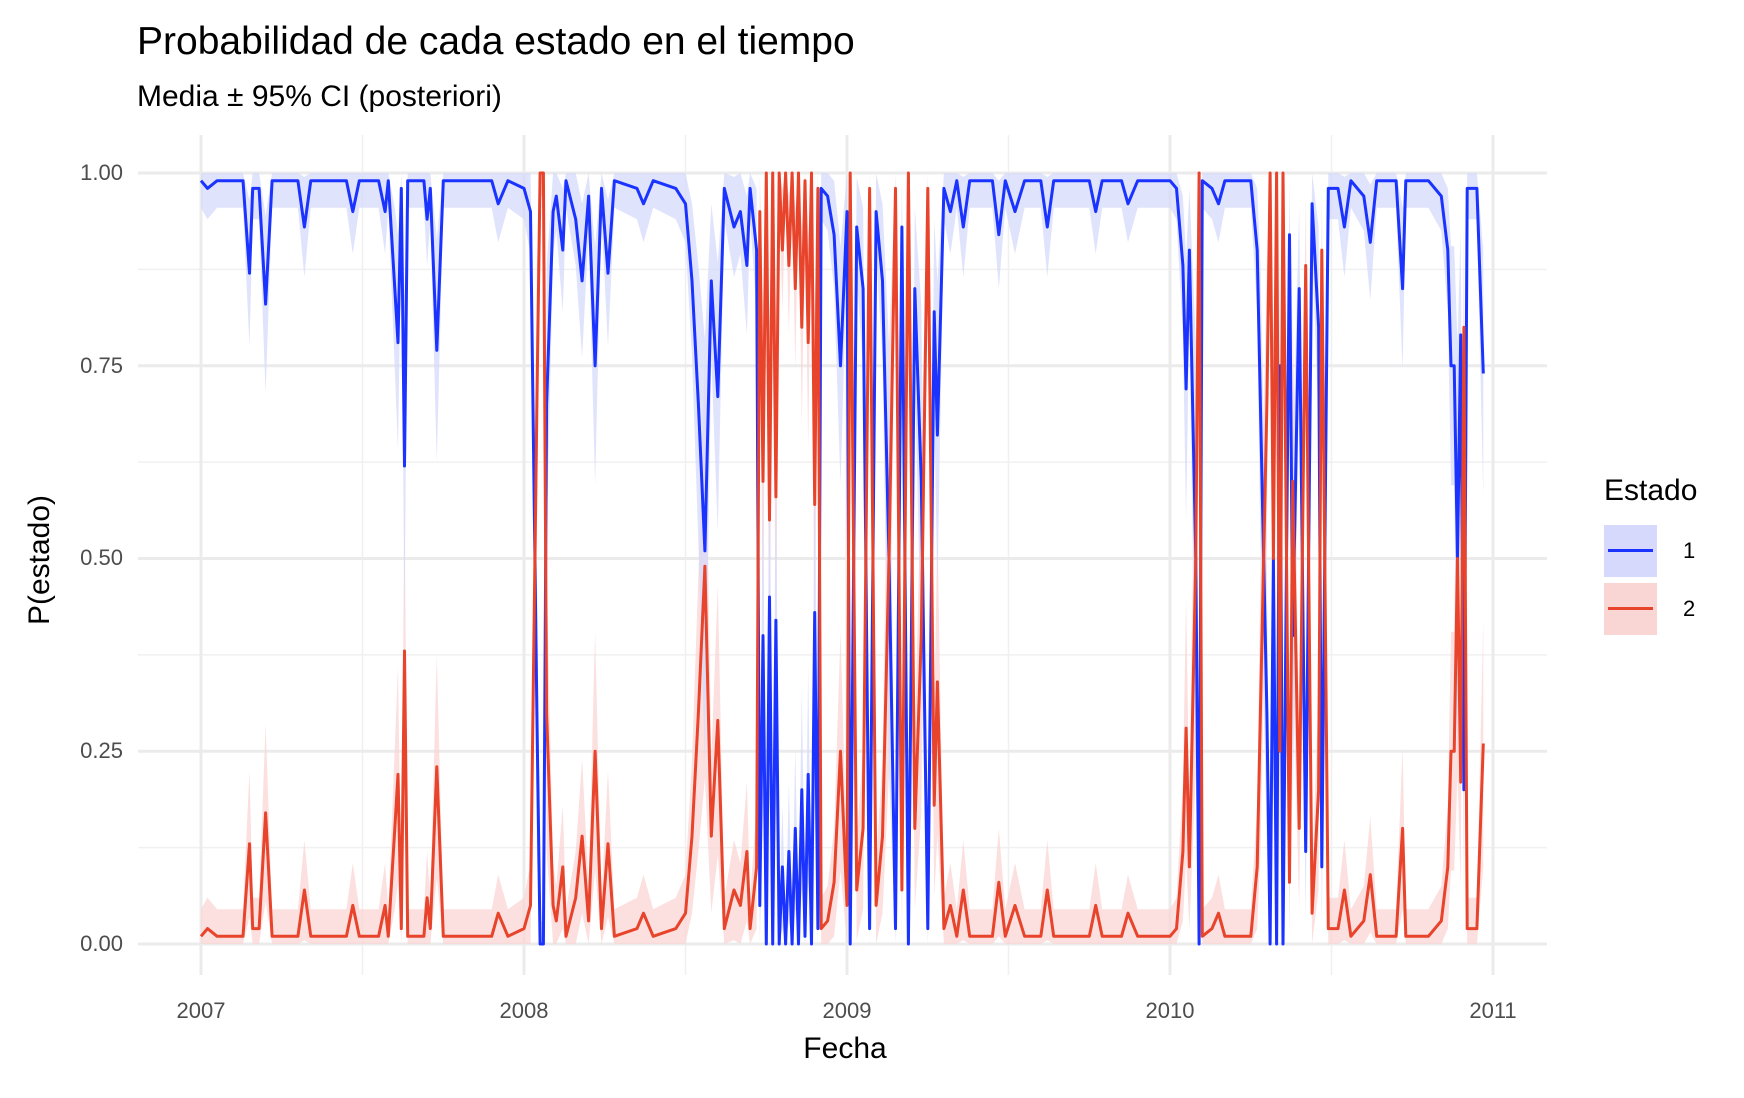 The width and height of the screenshot is (1744, 1098). Describe the element at coordinates (201, 1010) in the screenshot. I see `x-tick: 2007` at that location.